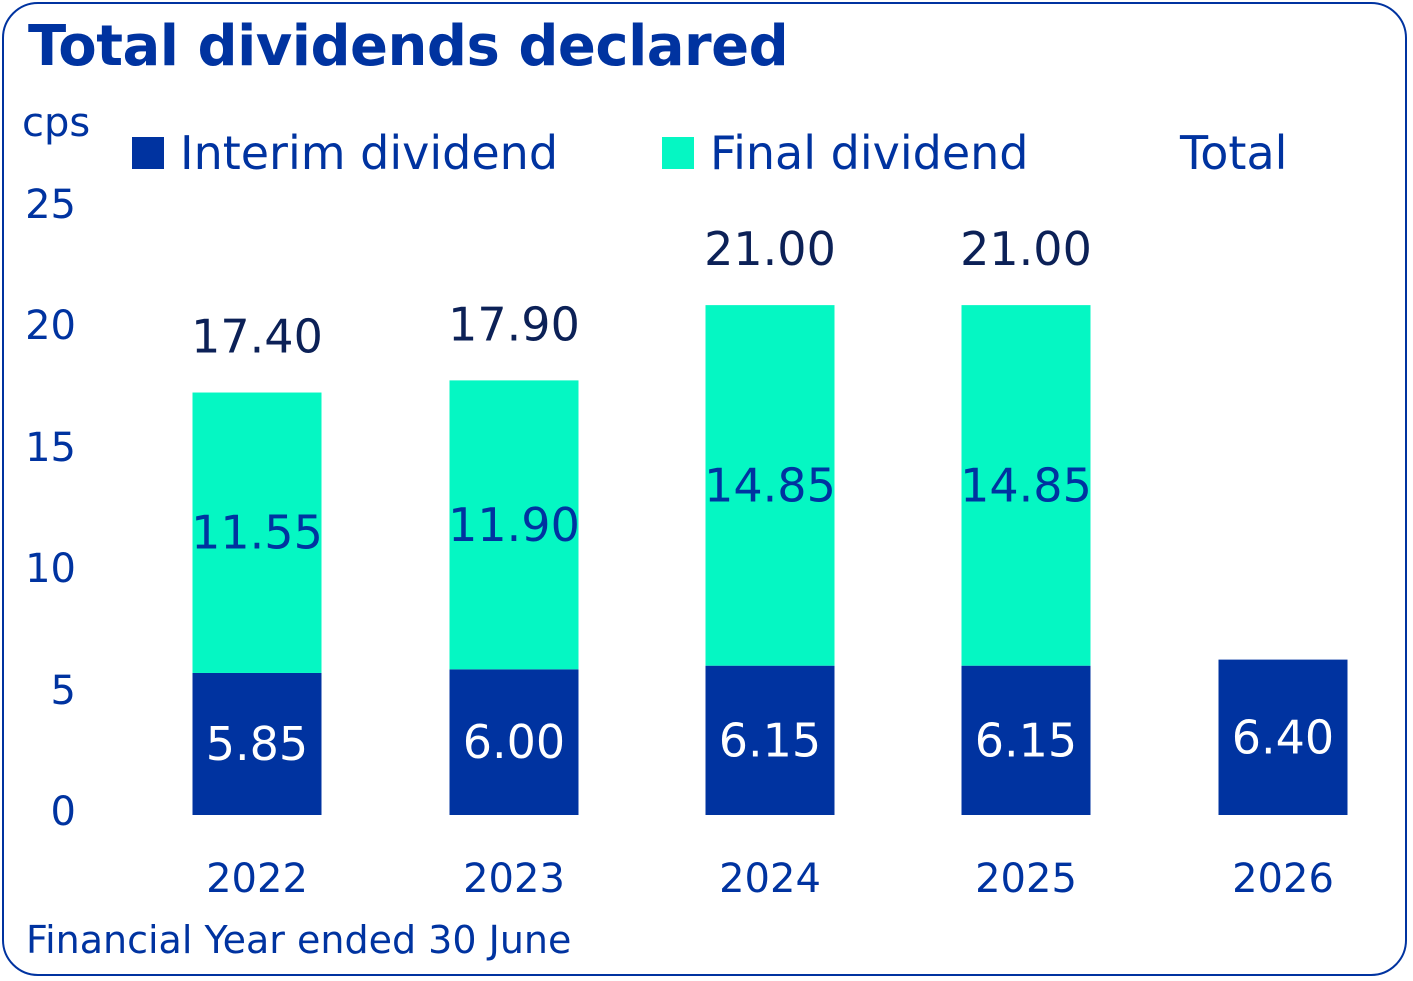 This screenshot has width=1413, height=981. I want to click on legend-item-final: Final dividend, so click(845, 153).